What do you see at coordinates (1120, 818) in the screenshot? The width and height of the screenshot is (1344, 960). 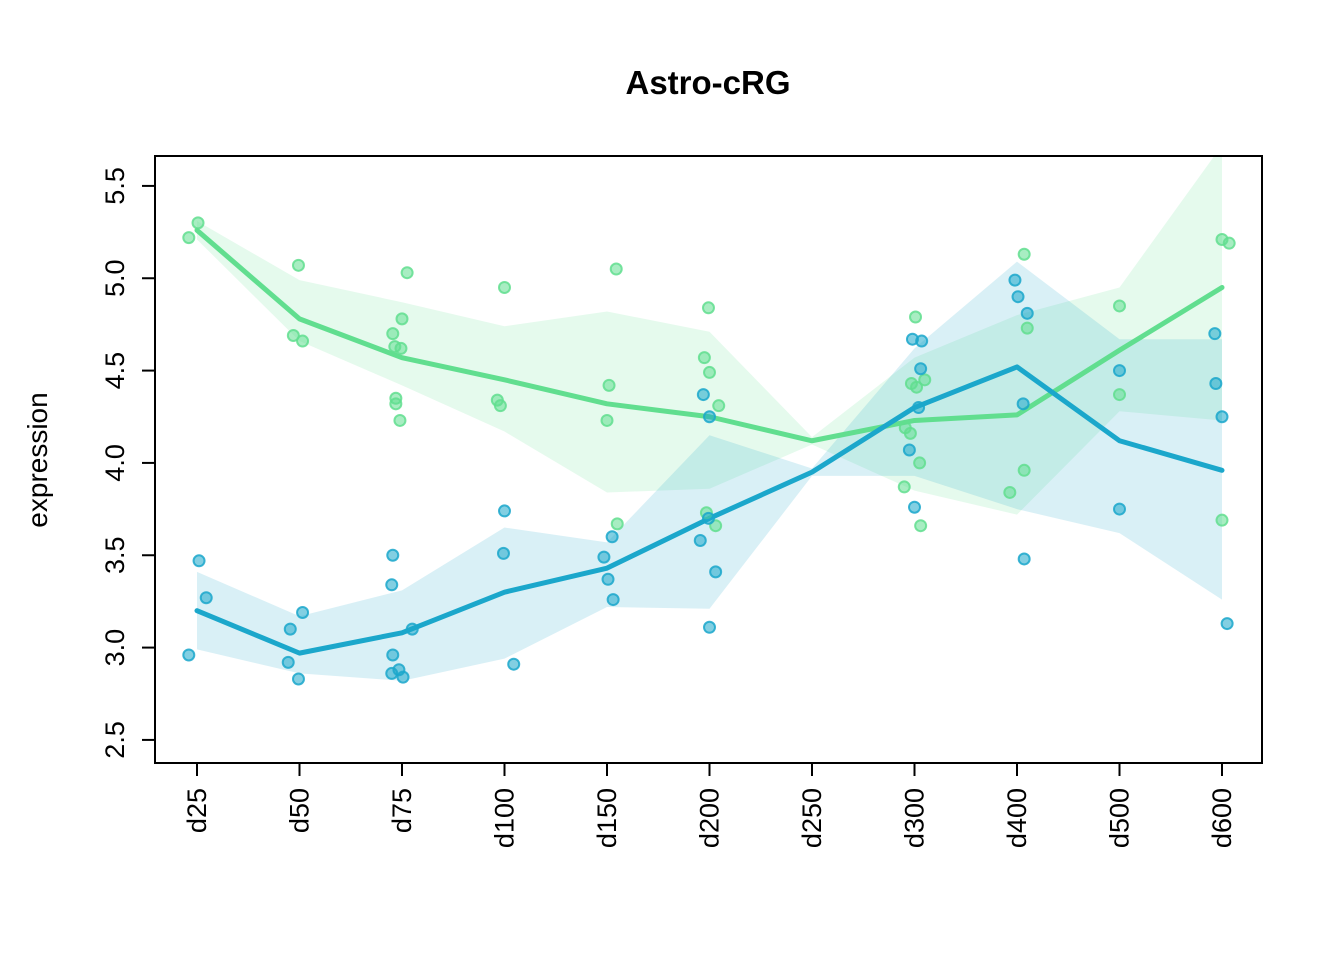 I see `x-tick-label: d500` at bounding box center [1120, 818].